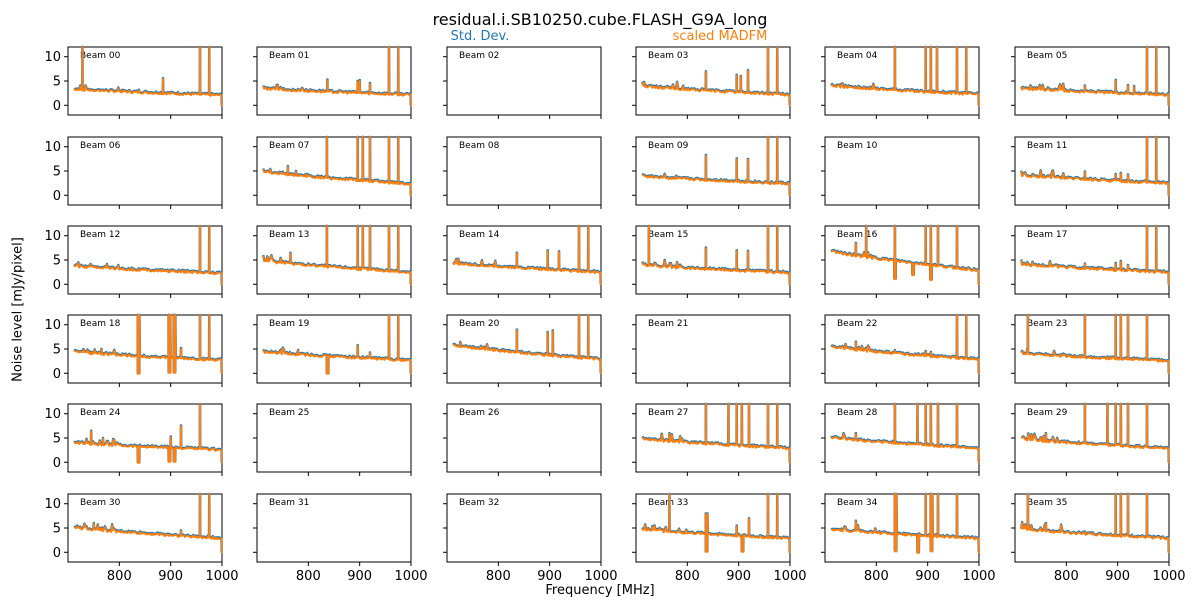 The width and height of the screenshot is (1200, 600). Describe the element at coordinates (1047, 146) in the screenshot. I see `beam-label: Beam 11` at that location.